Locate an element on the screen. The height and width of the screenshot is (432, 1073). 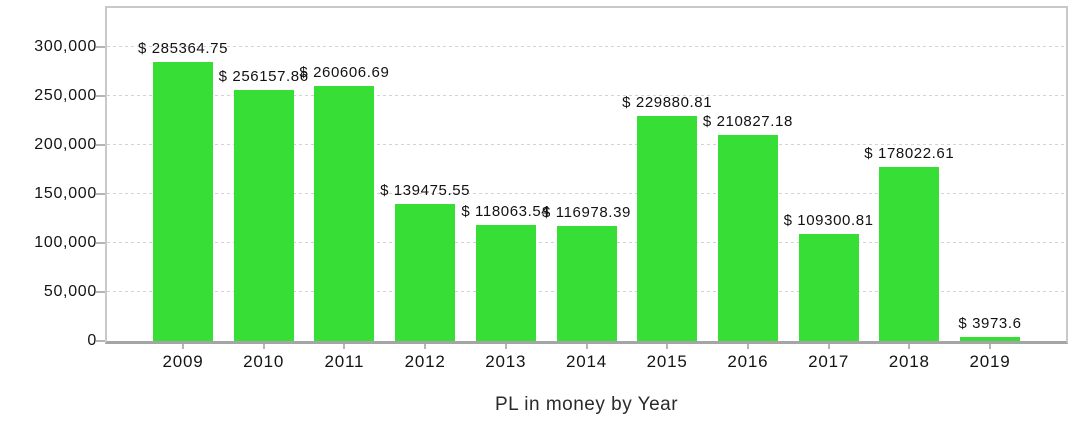
x-tick-label: 2019 is located at coordinates (990, 361).